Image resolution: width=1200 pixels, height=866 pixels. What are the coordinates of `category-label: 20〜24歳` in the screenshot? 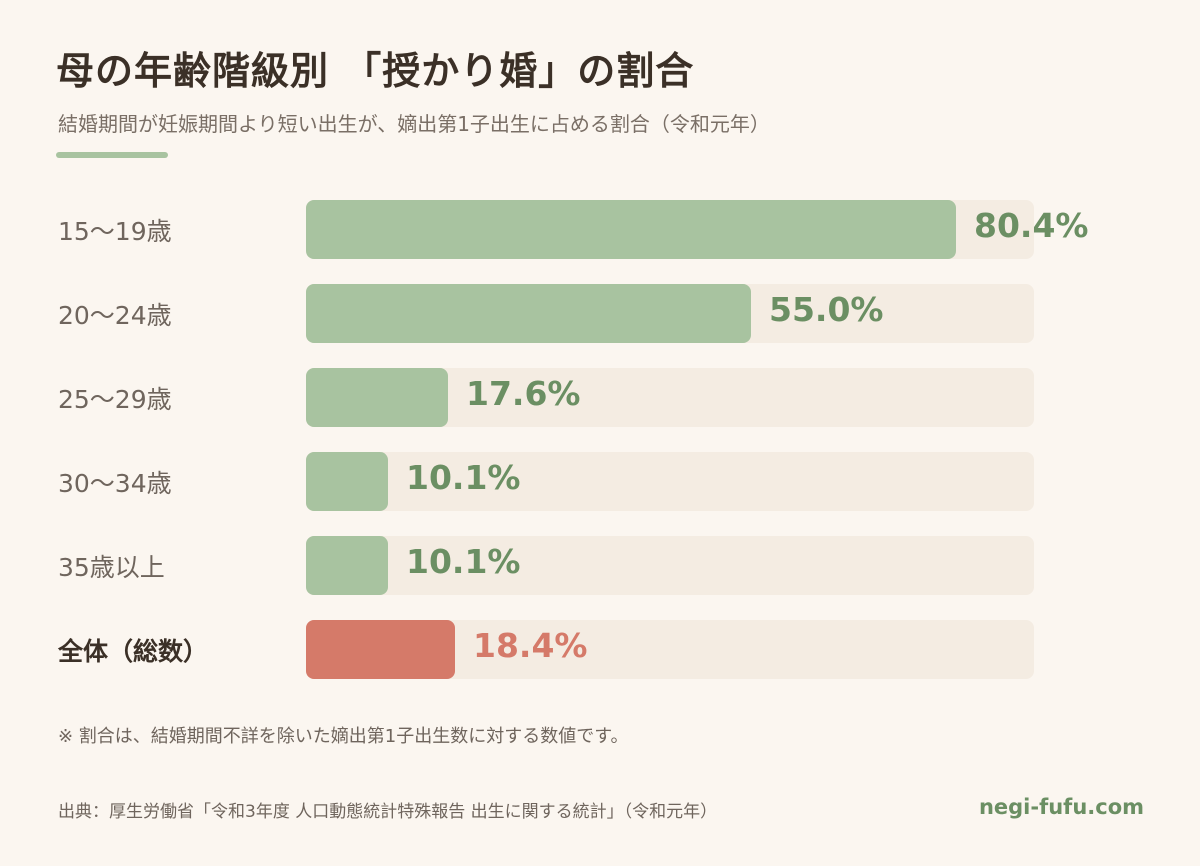 It's located at (115, 315).